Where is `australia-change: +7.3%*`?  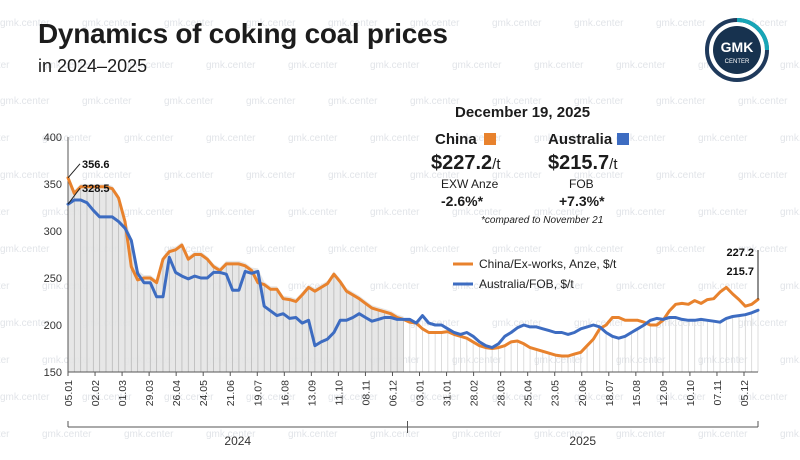
australia-change: +7.3%* is located at coordinates (582, 201).